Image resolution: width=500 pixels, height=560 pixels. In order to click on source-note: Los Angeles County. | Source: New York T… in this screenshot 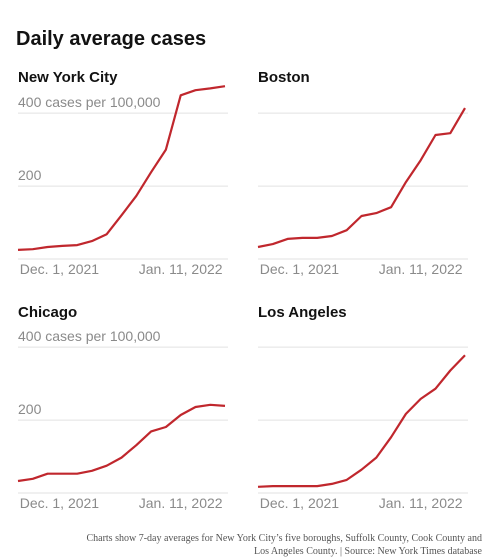, I will do `click(368, 551)`.